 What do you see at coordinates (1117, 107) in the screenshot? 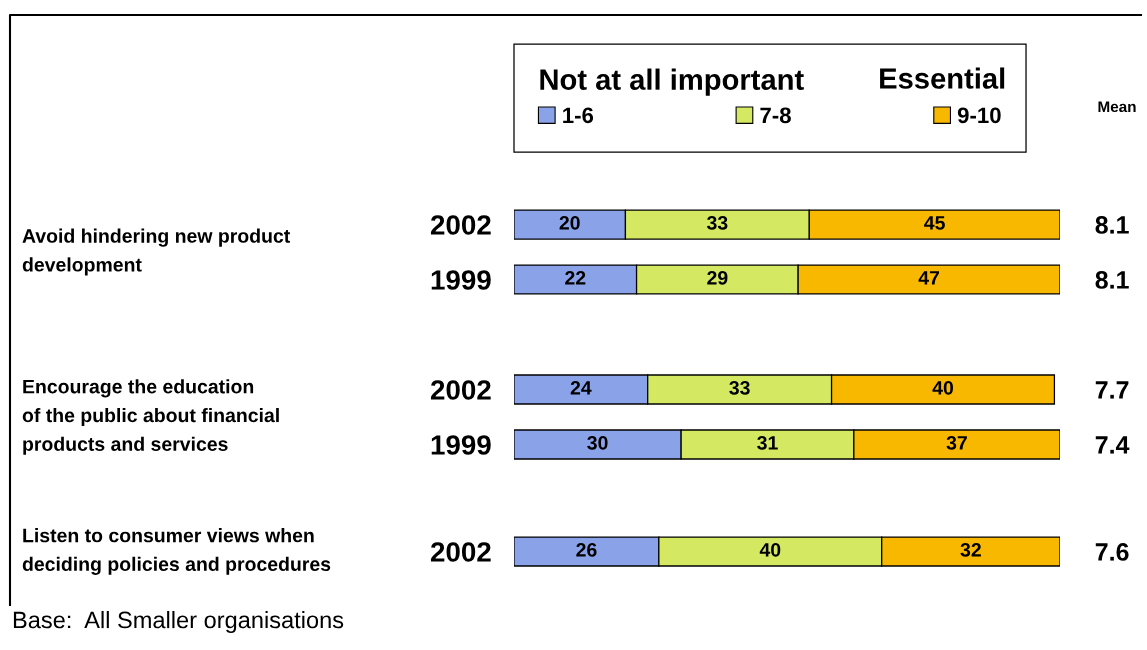
I see `y2-axis-title: Mean` at bounding box center [1117, 107].